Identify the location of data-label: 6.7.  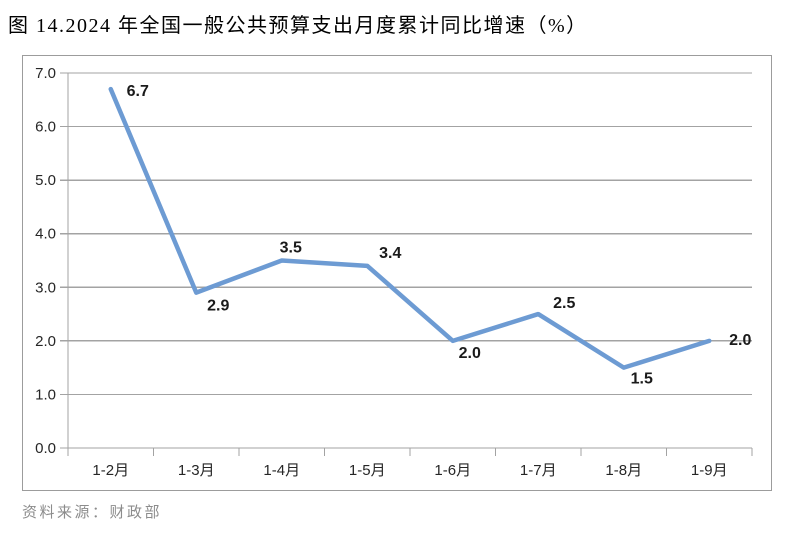
(138, 91).